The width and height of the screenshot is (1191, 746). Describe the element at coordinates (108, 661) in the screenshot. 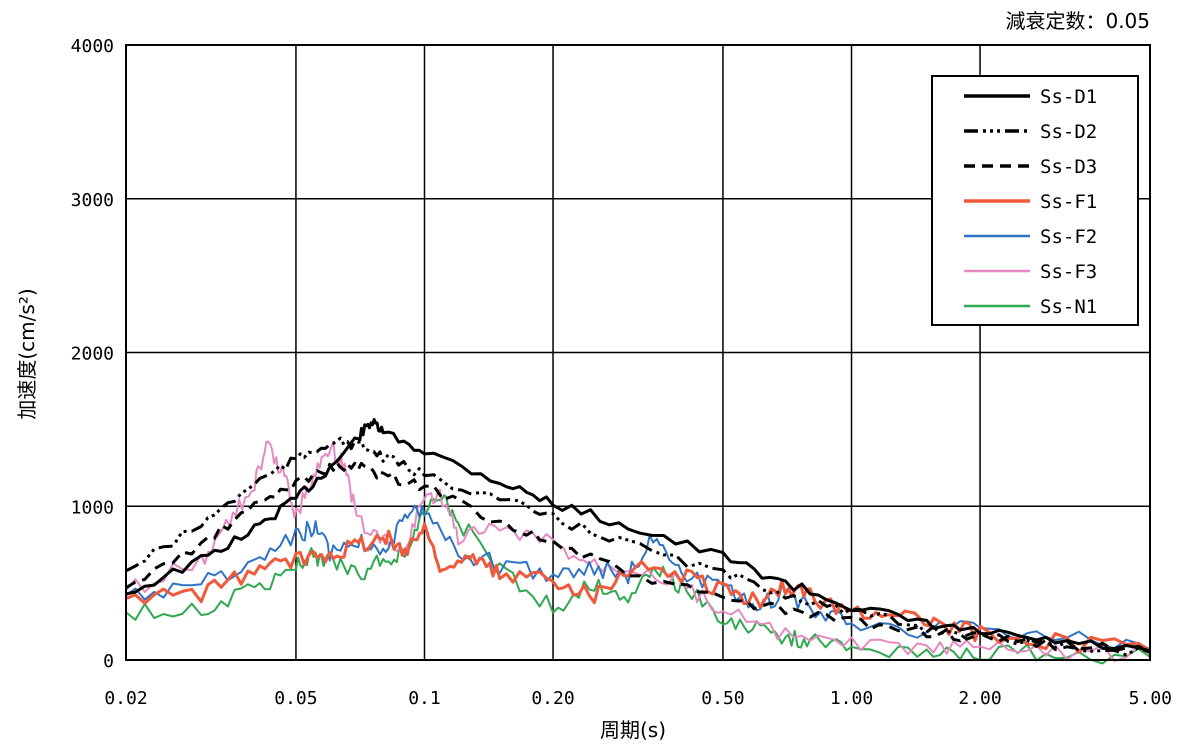

I see `y-tick-label: 0` at that location.